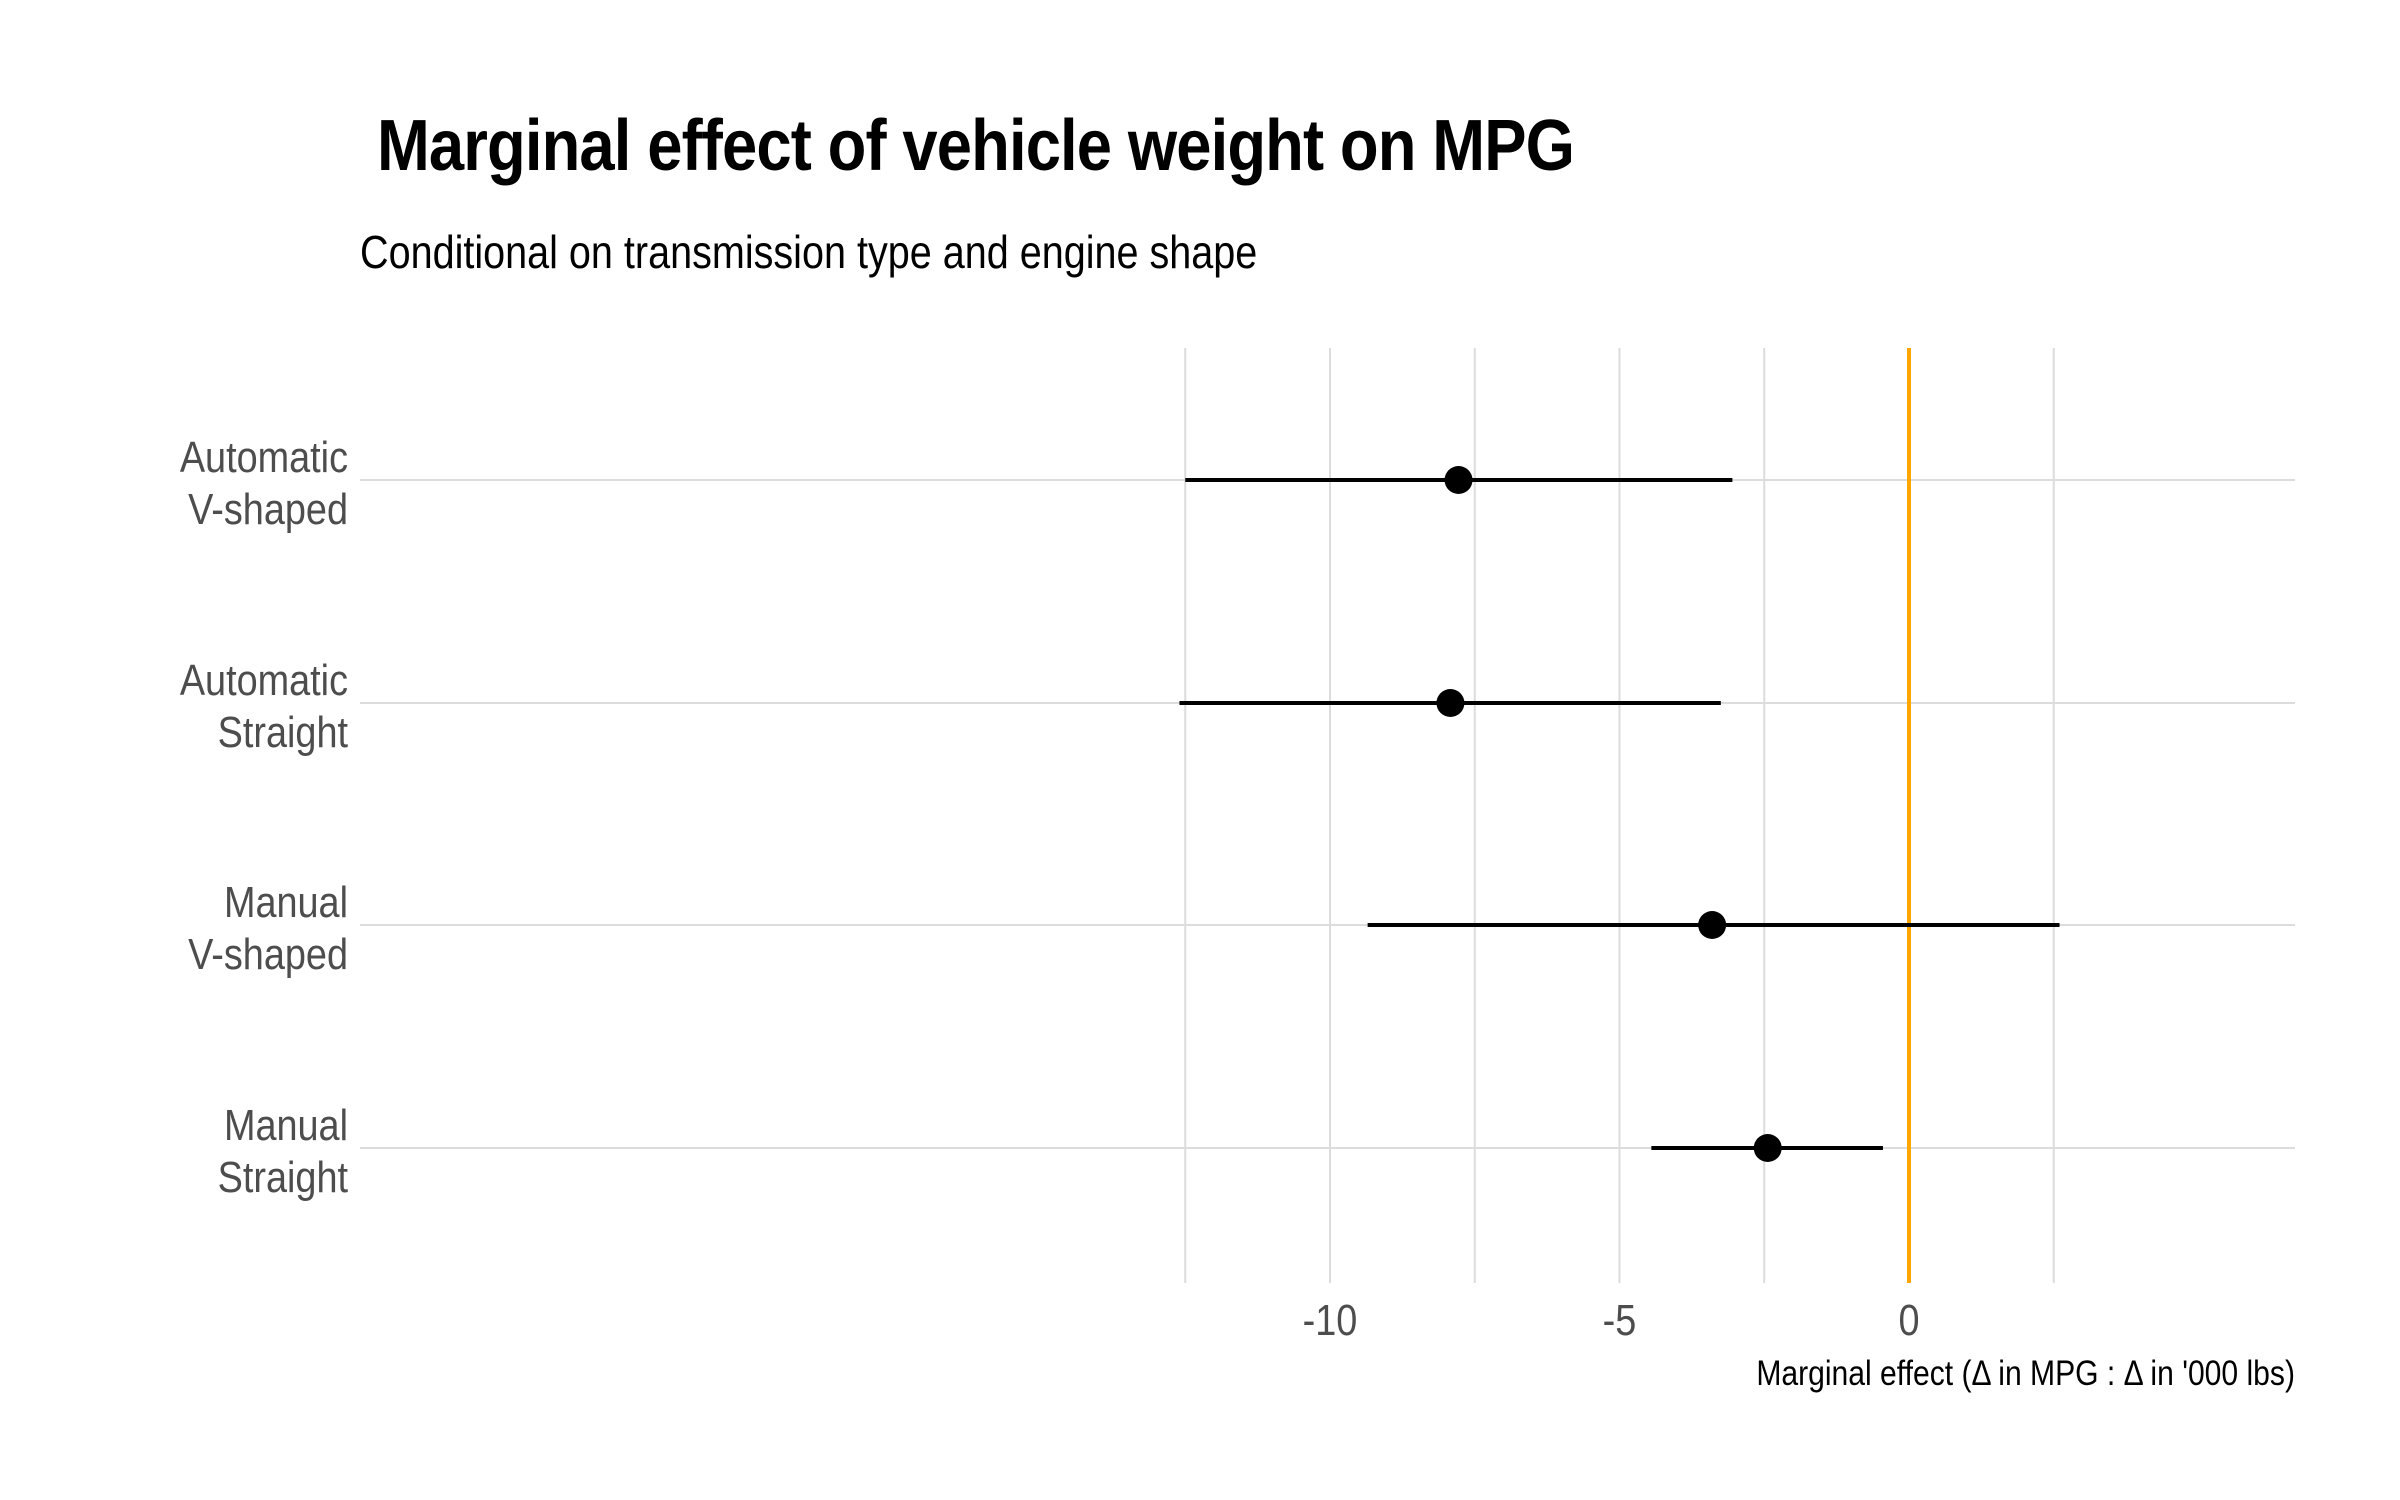 This screenshot has height=1500, width=2400. What do you see at coordinates (264, 705) in the screenshot?
I see `y-tick-label: Automatic Straight` at bounding box center [264, 705].